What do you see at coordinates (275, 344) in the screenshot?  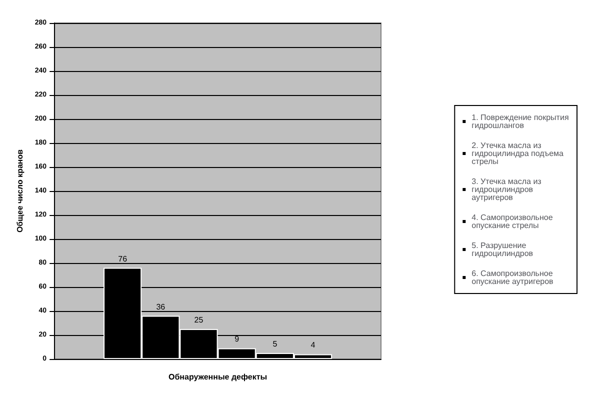 I see `data-label: 5` at bounding box center [275, 344].